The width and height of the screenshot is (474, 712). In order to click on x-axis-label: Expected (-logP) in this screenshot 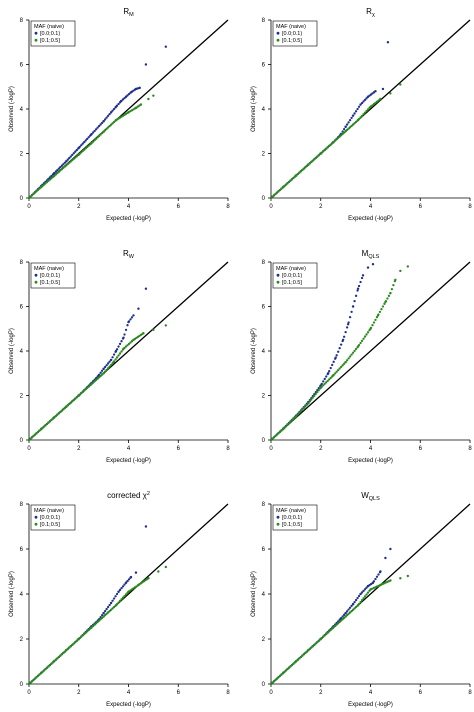, I will do `click(370, 461)`.